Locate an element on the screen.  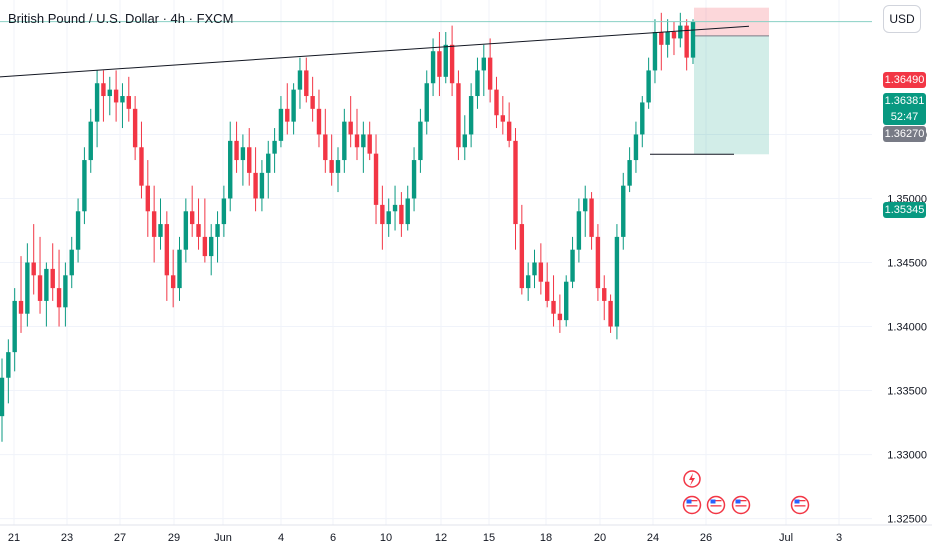
chart-title: British Pound / U.S. Dollar · 4h · FXCM is located at coordinates (121, 18).